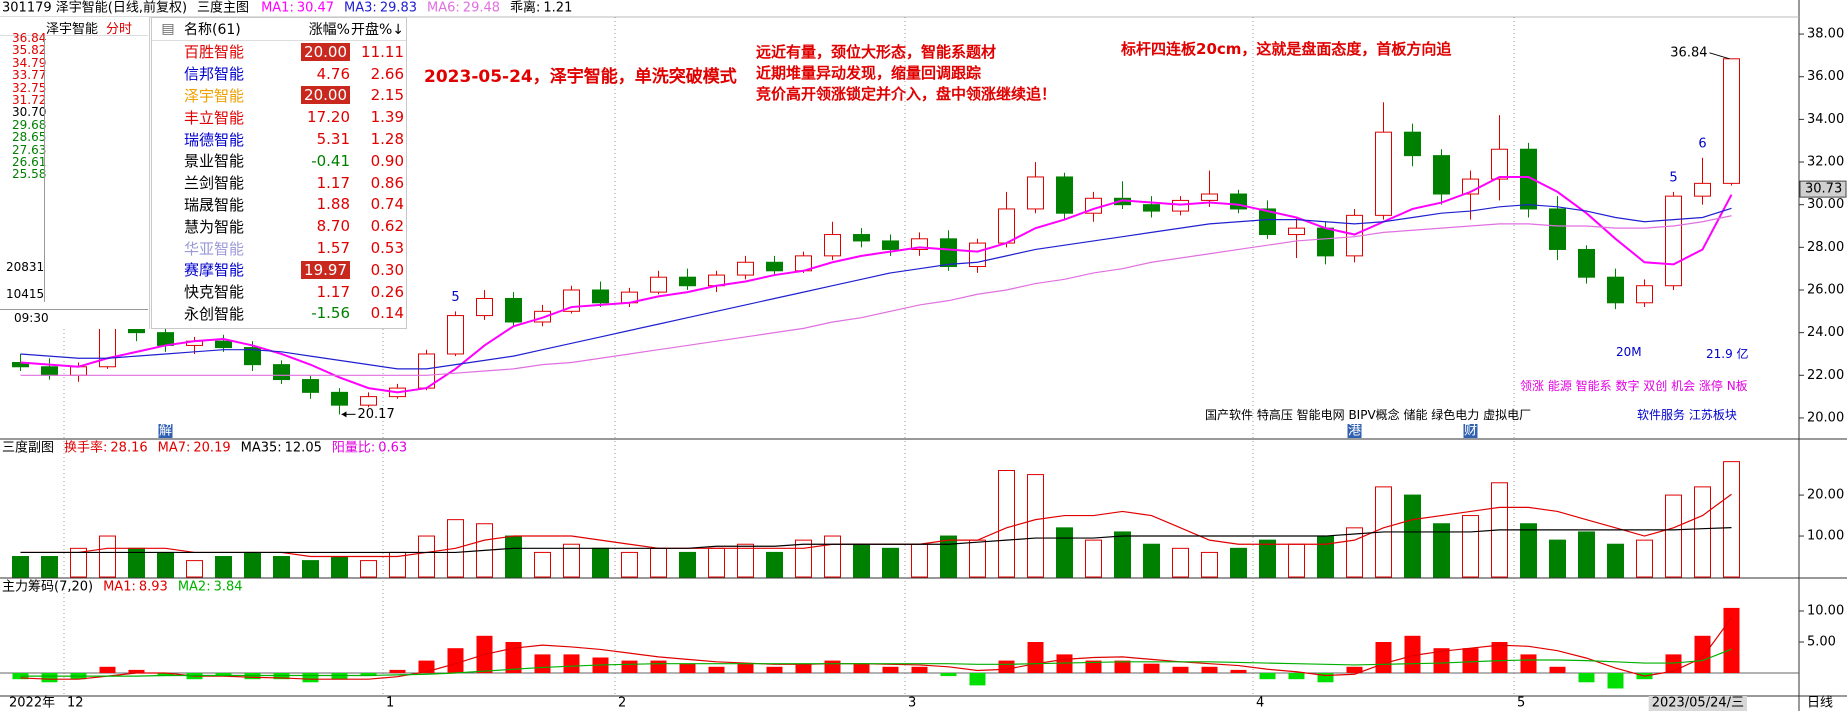  I want to click on x-tick-label: 5, so click(1521, 703).